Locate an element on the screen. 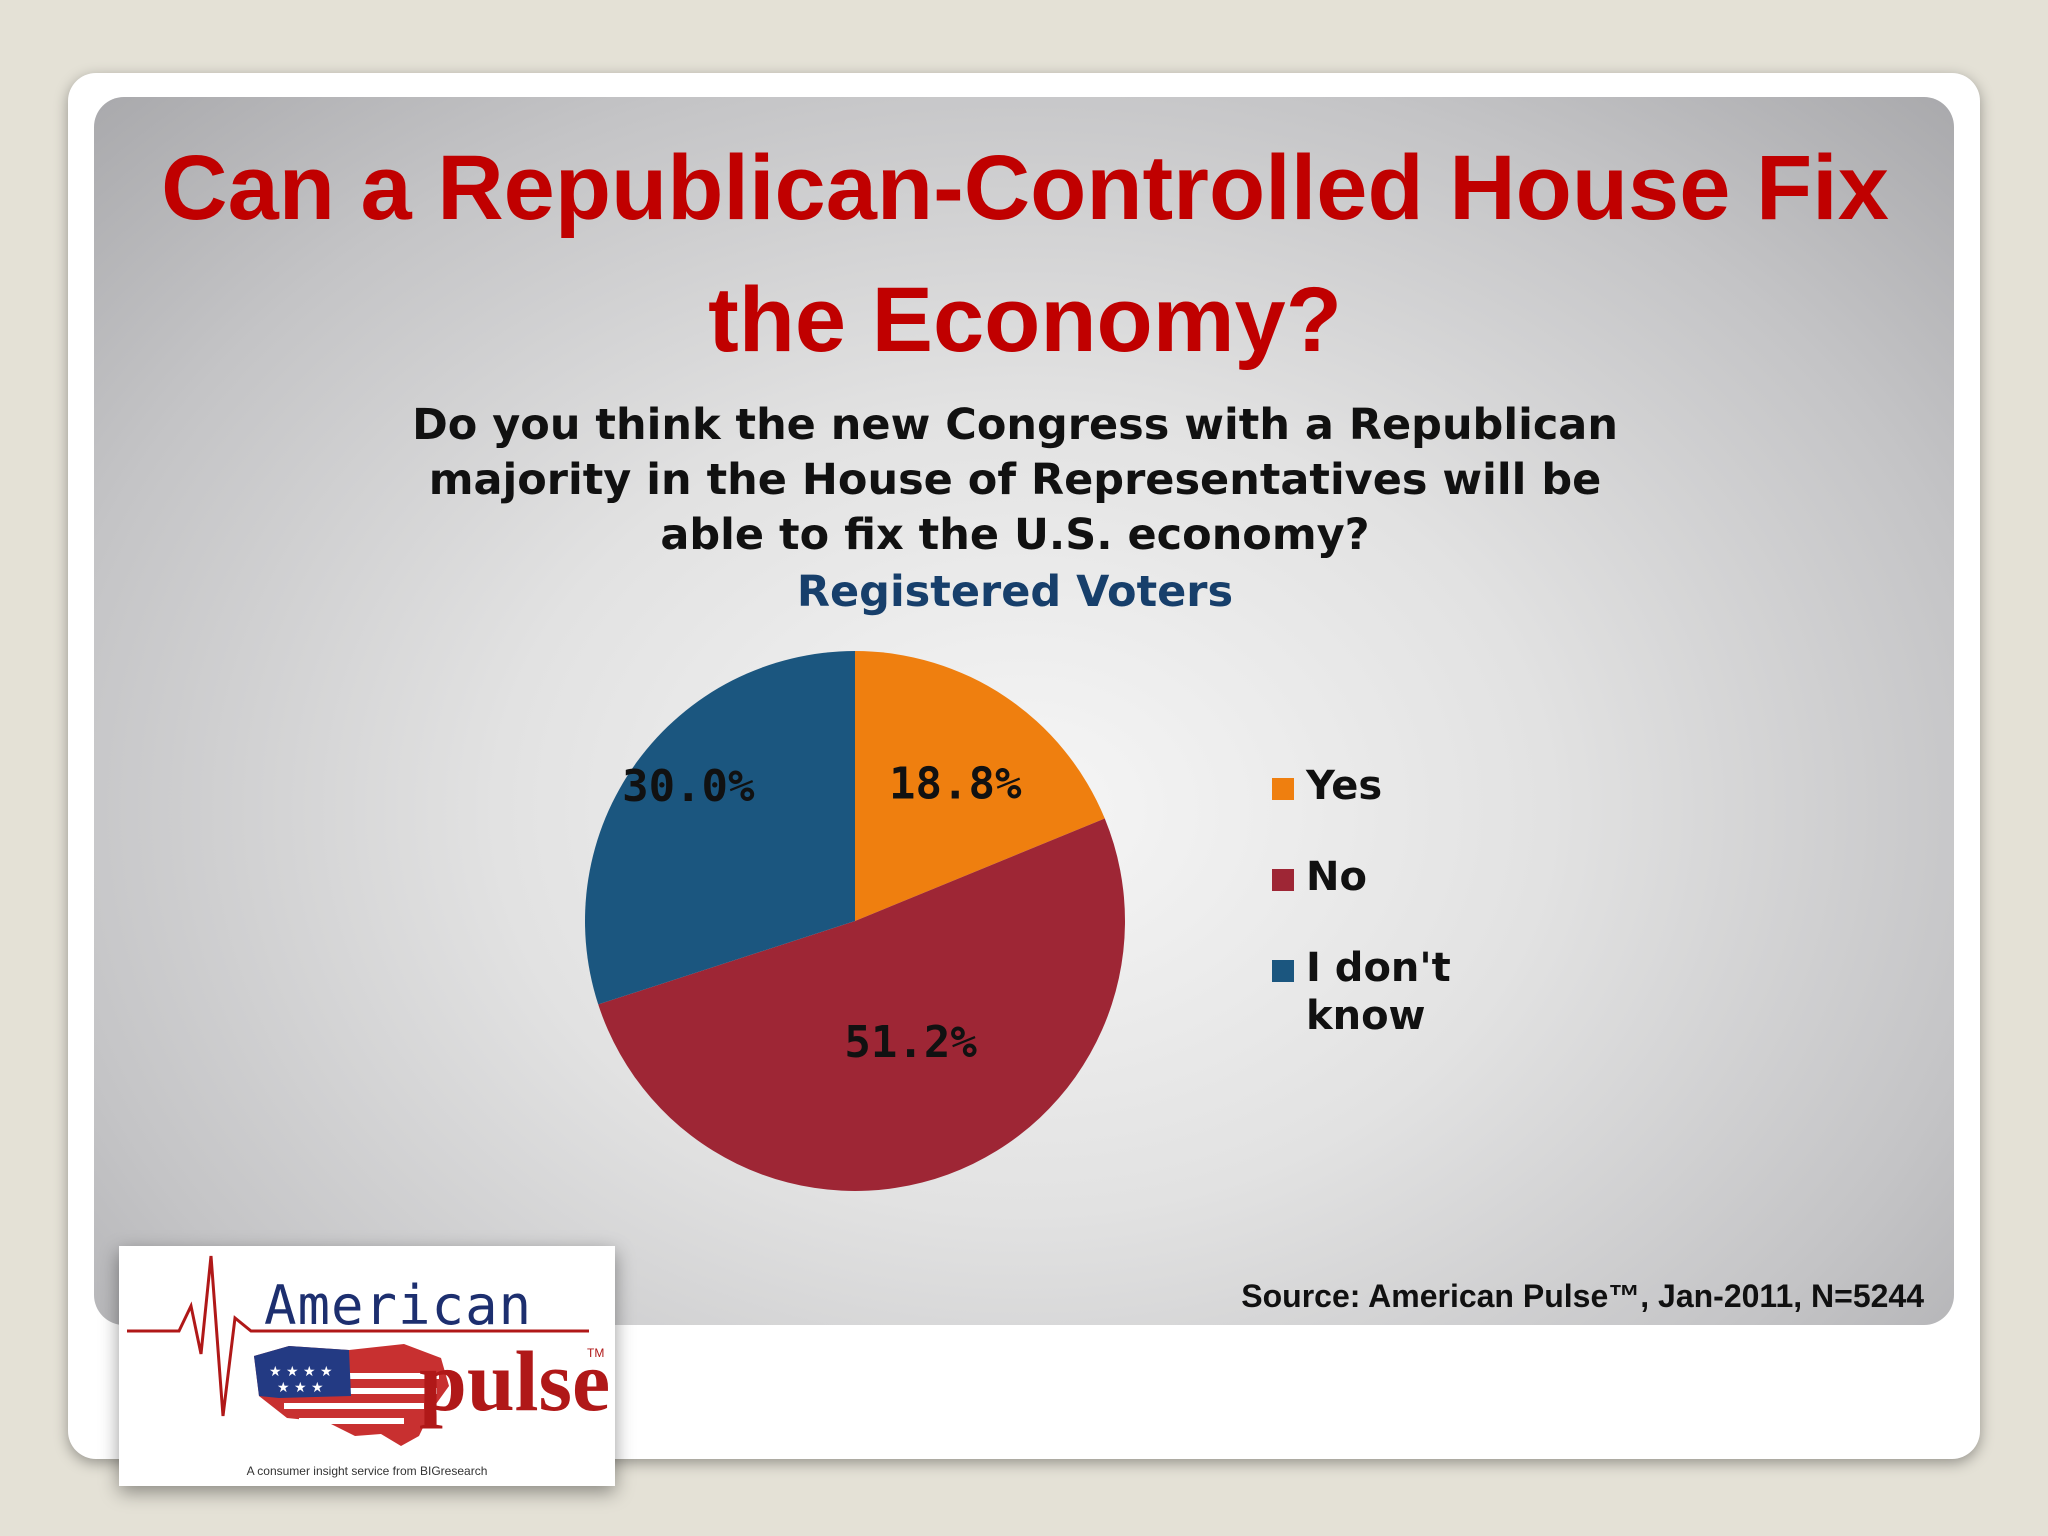 The image size is (2048, 1536). pie-labels: 18.8% 51.2% 30.0% is located at coordinates (822, 913).